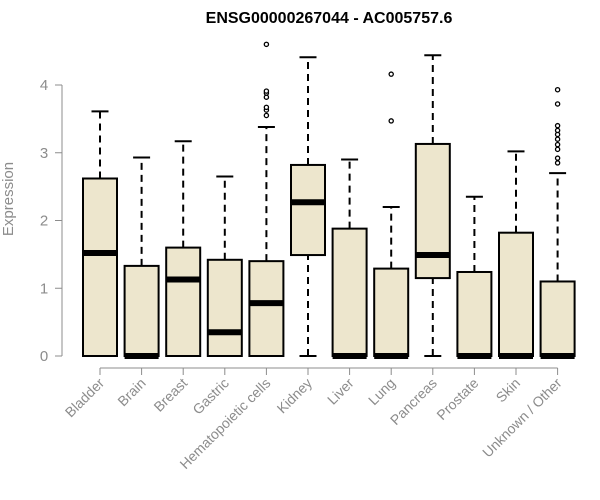 The width and height of the screenshot is (600, 500). I want to click on x-tick-label: Lung, so click(381, 391).